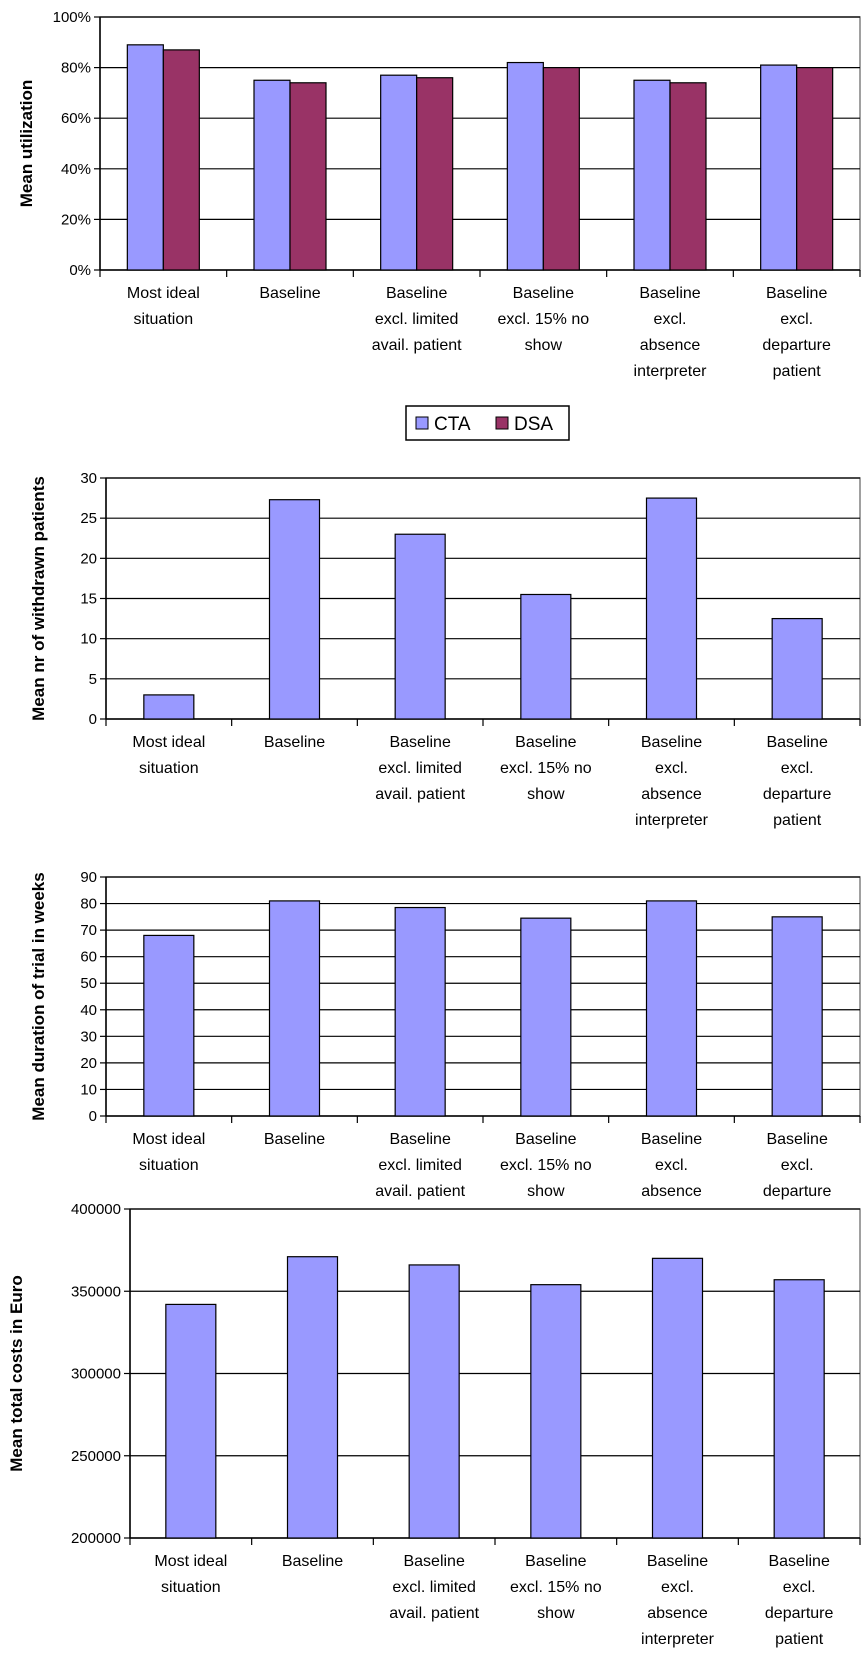  Describe the element at coordinates (422, 423) in the screenshot. I see `legend-swatch-cta` at that location.